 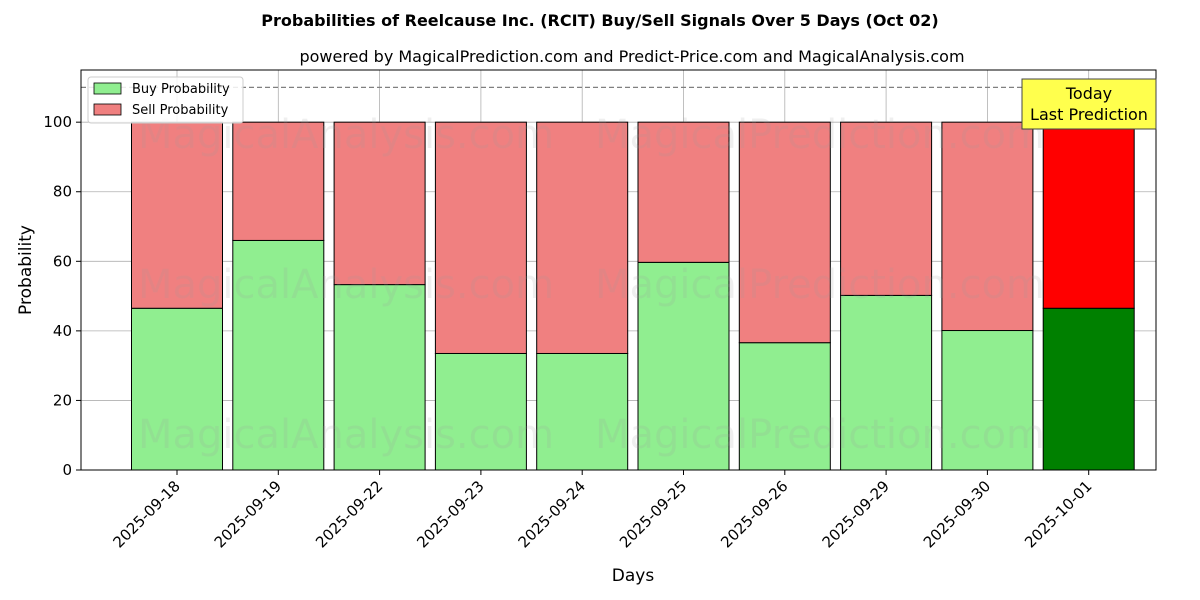 What do you see at coordinates (62, 192) in the screenshot?
I see `y-tick-label: 80` at bounding box center [62, 192].